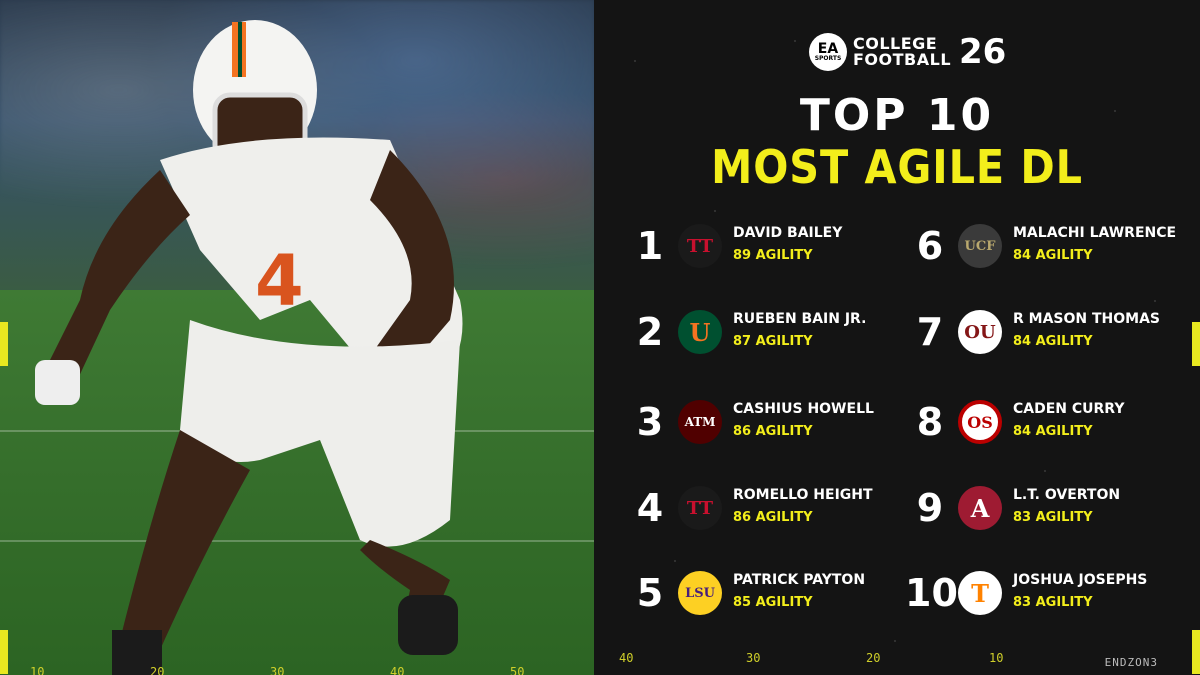  I want to click on brand-line-1: COLLEGE, so click(895, 43).